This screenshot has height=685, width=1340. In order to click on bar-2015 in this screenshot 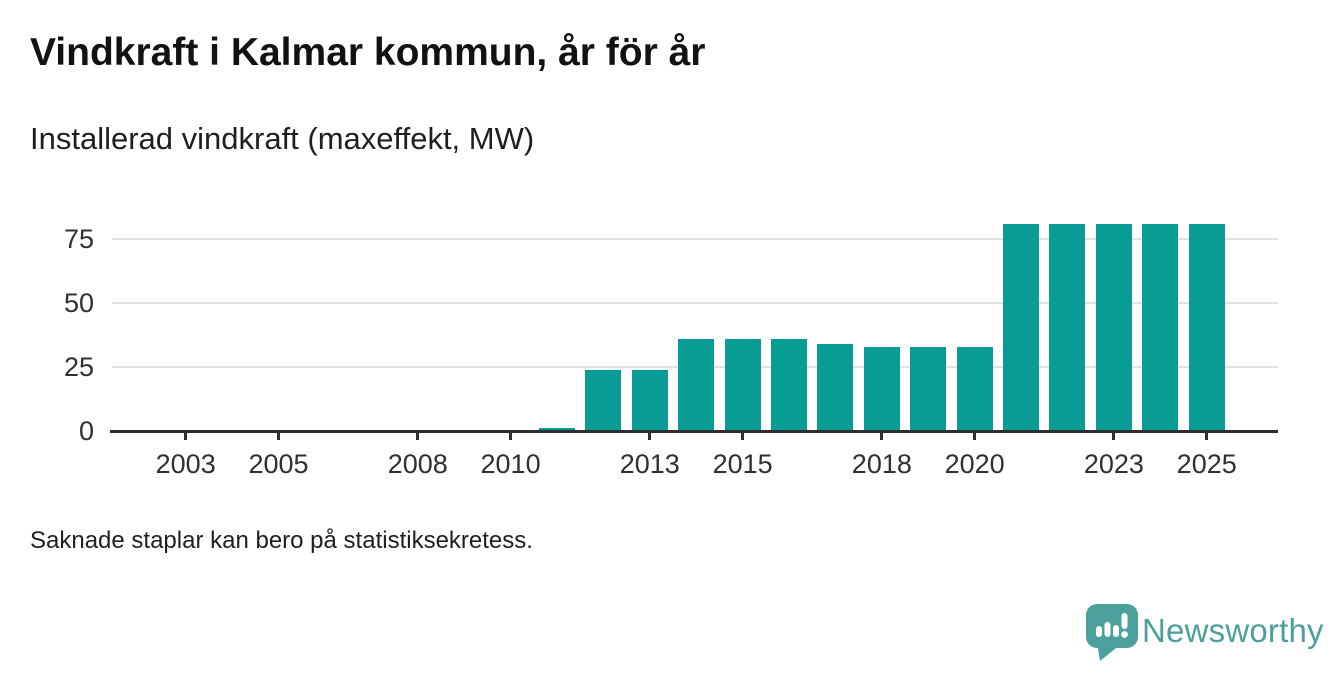, I will do `click(742, 384)`.